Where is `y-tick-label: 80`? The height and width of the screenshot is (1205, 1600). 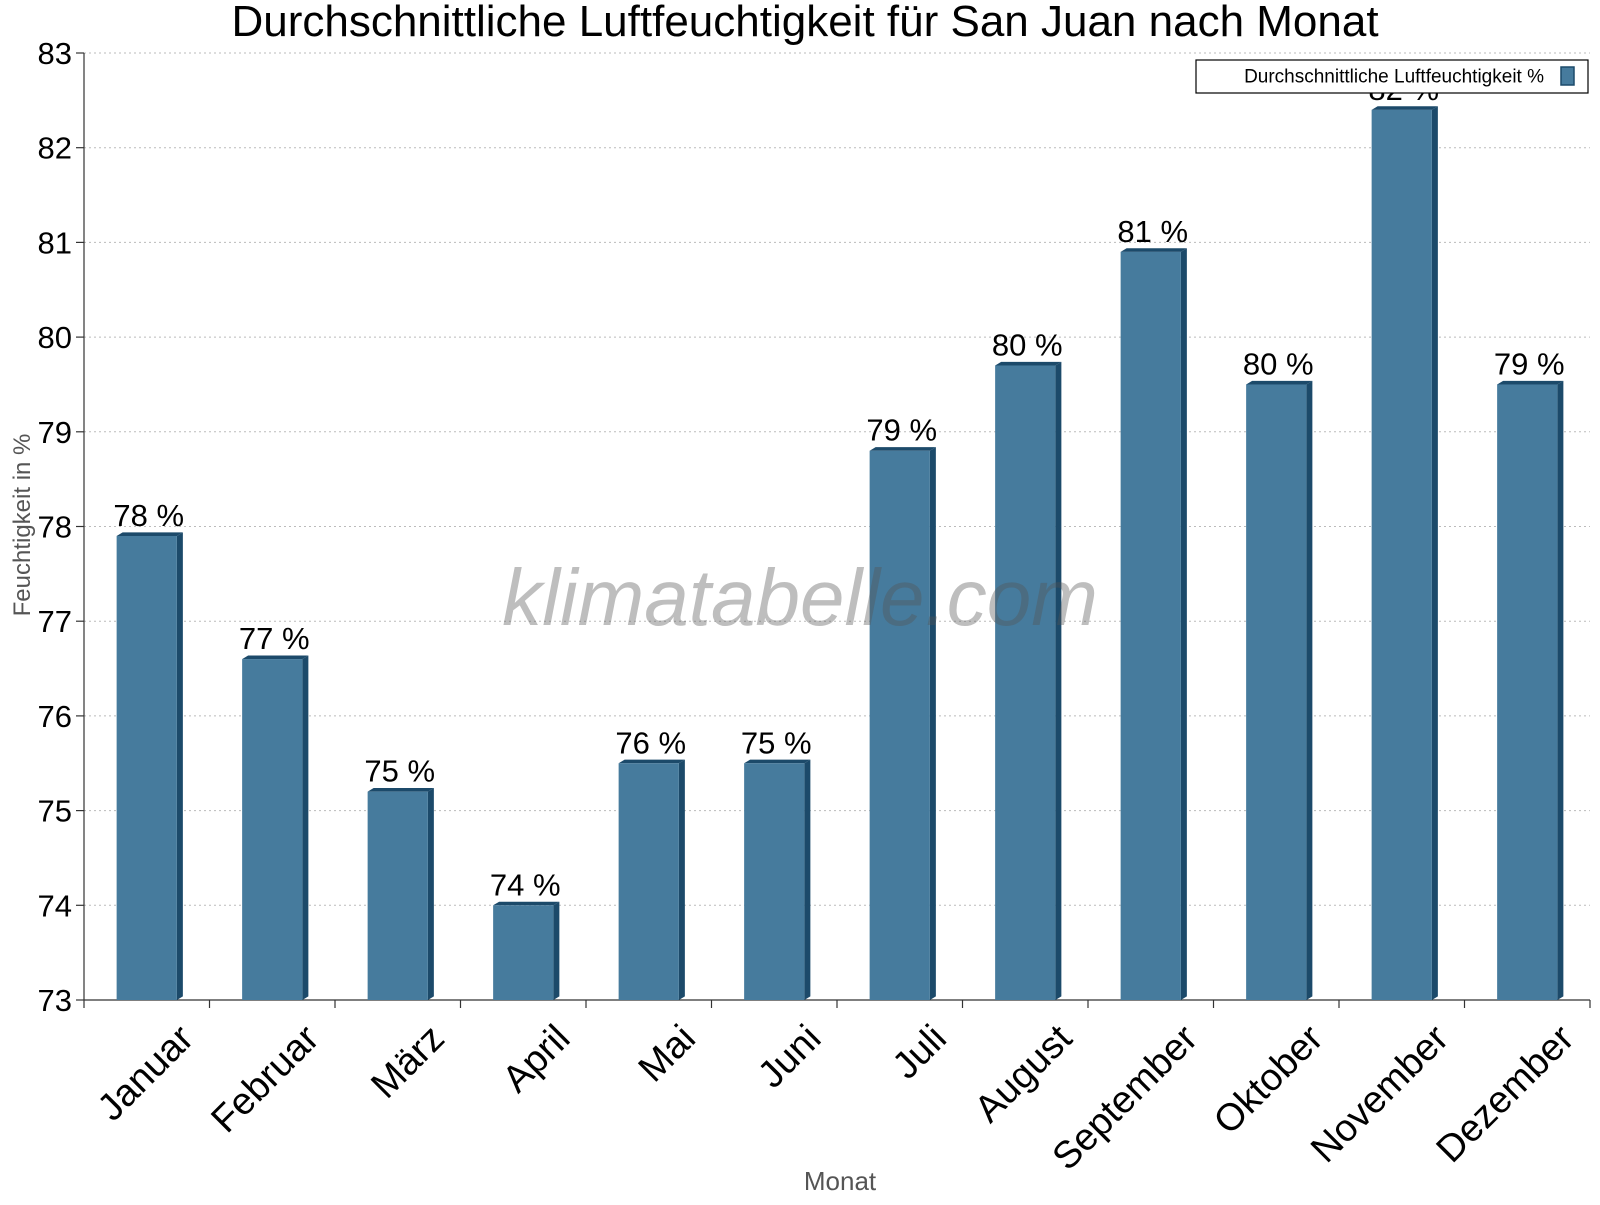 y-tick-label: 80 is located at coordinates (55, 337).